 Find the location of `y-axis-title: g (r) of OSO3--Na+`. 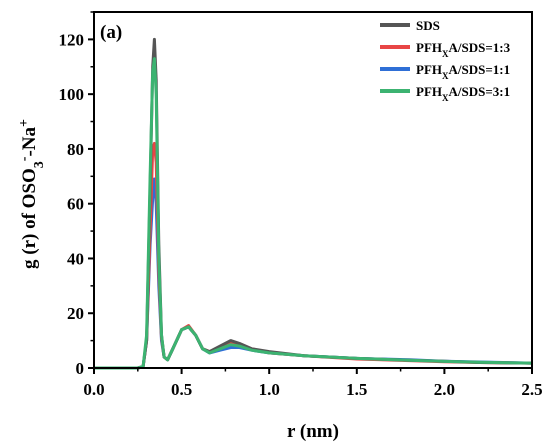

y-axis-title: g (r) of OSO3--Na+ is located at coordinates (32, 194).